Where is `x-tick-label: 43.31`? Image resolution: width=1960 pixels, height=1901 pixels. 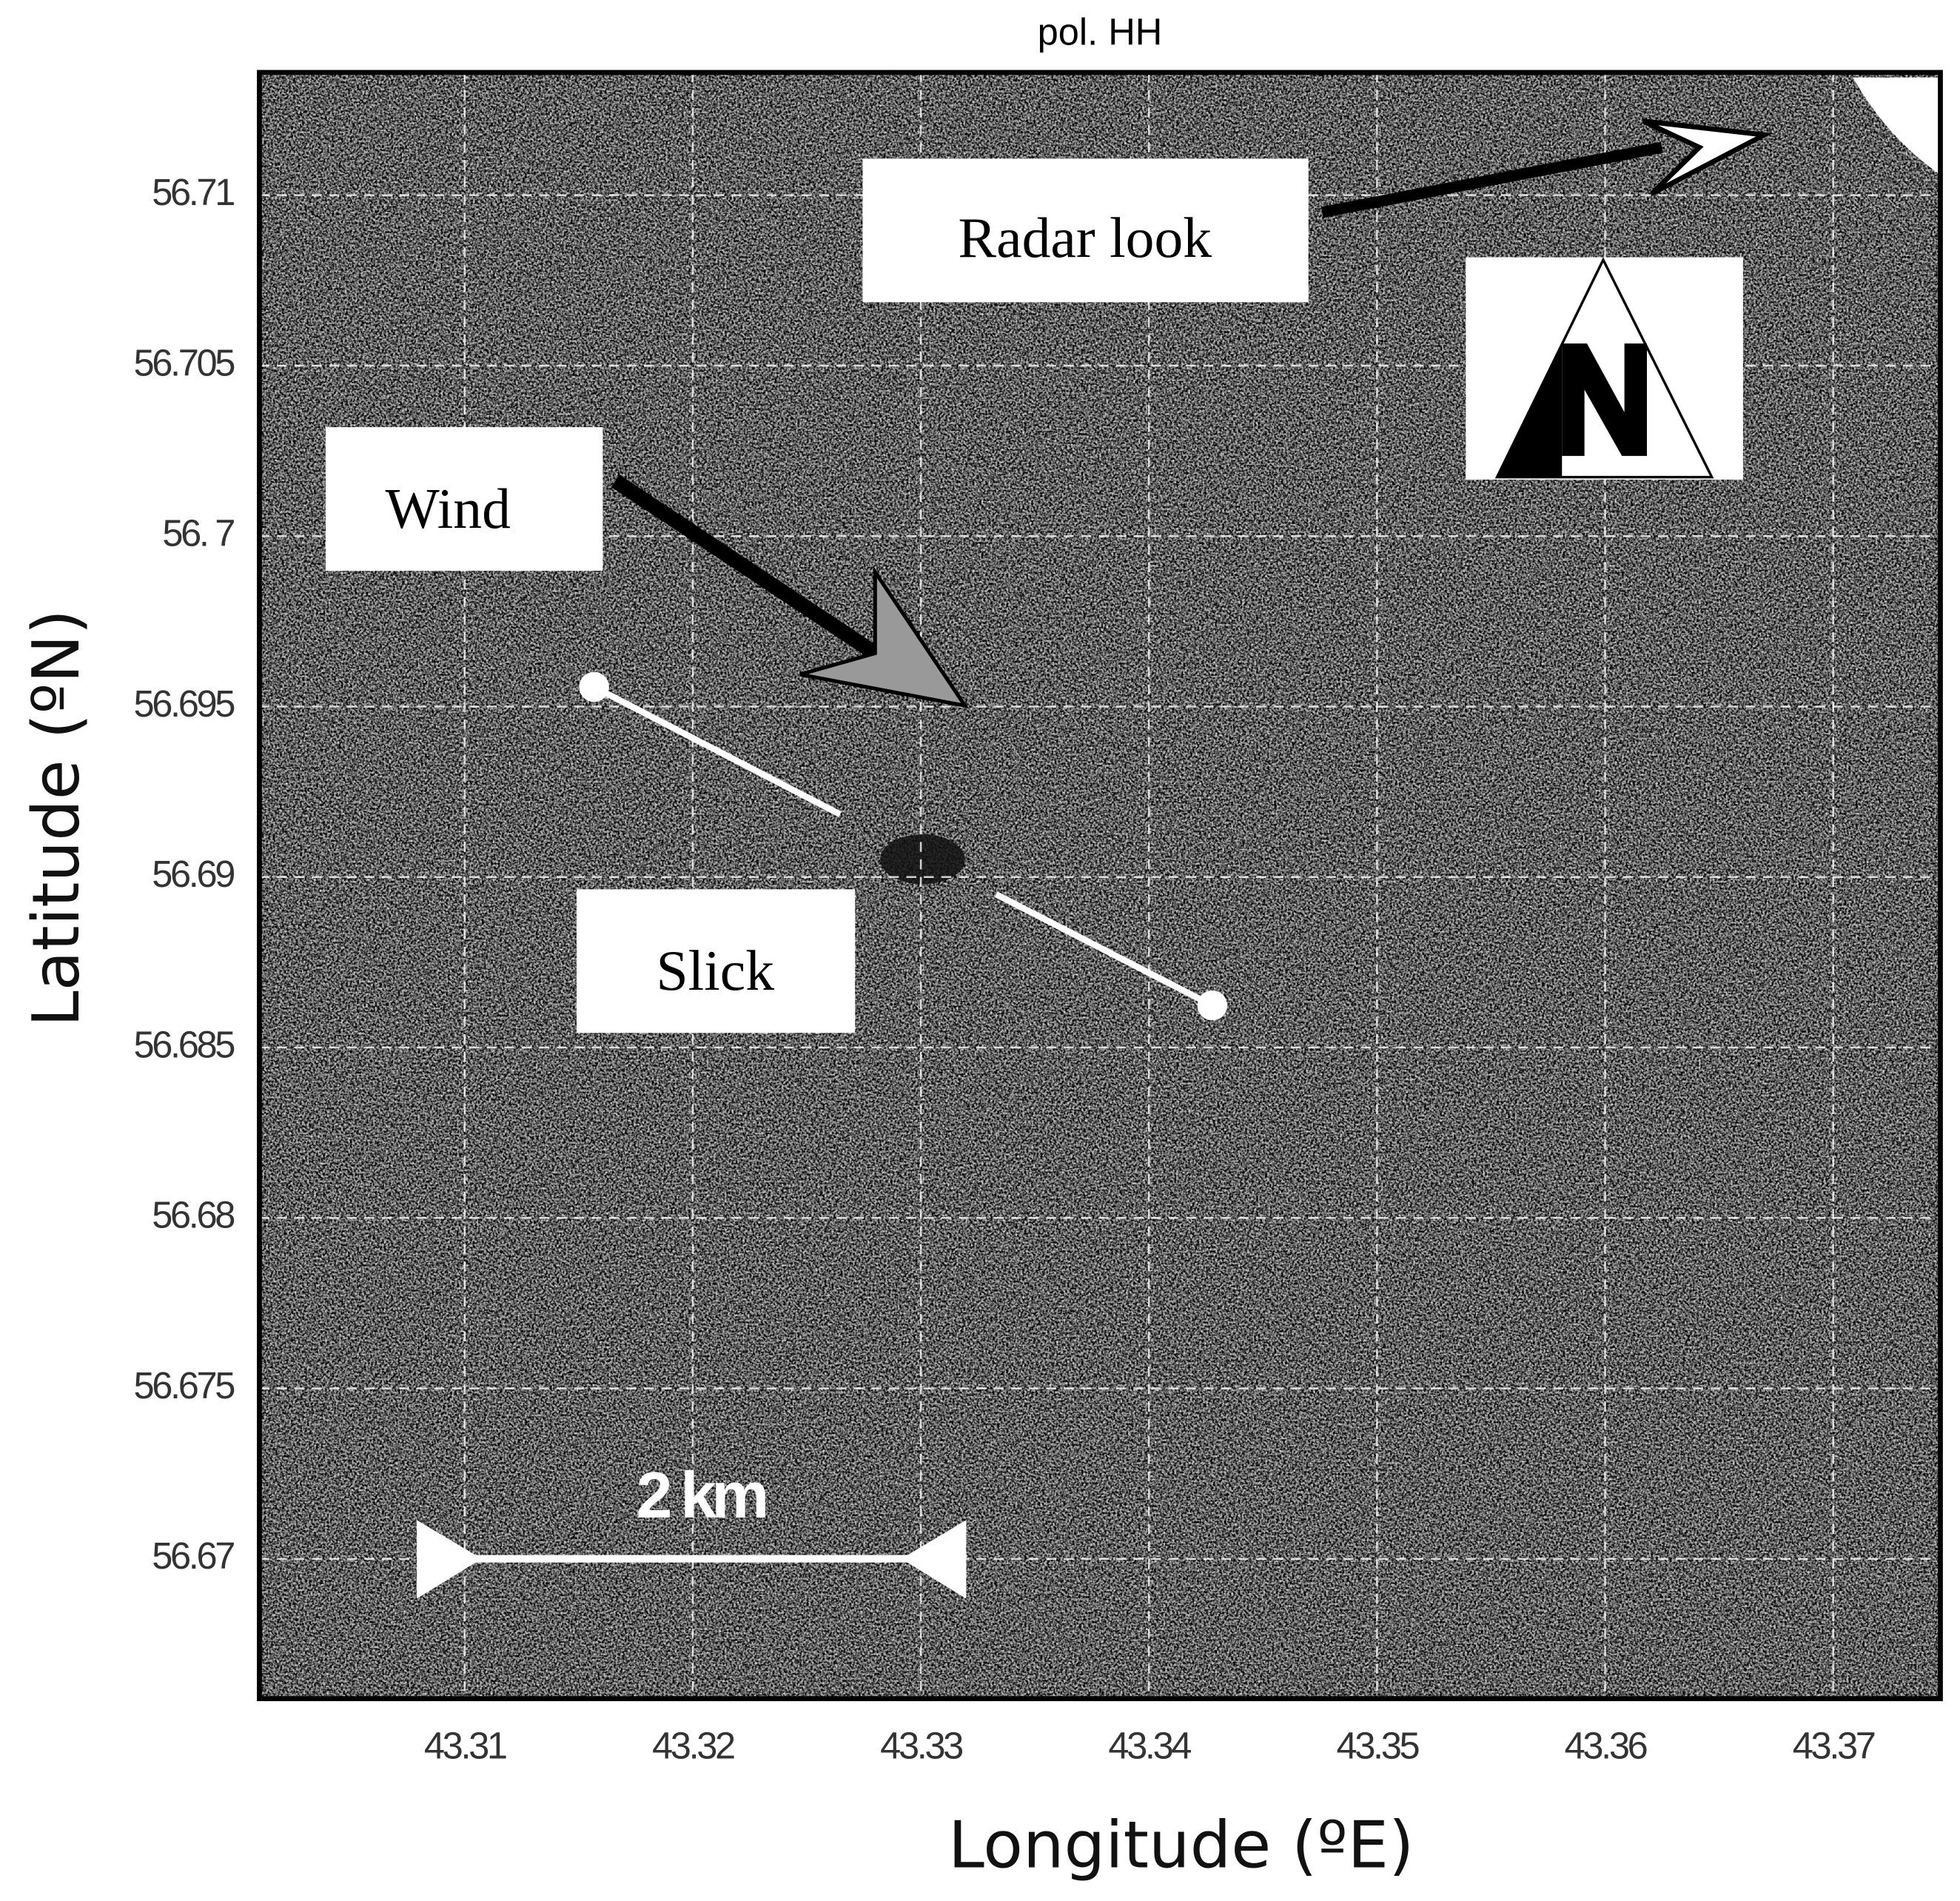
x-tick-label: 43.31 is located at coordinates (465, 1746).